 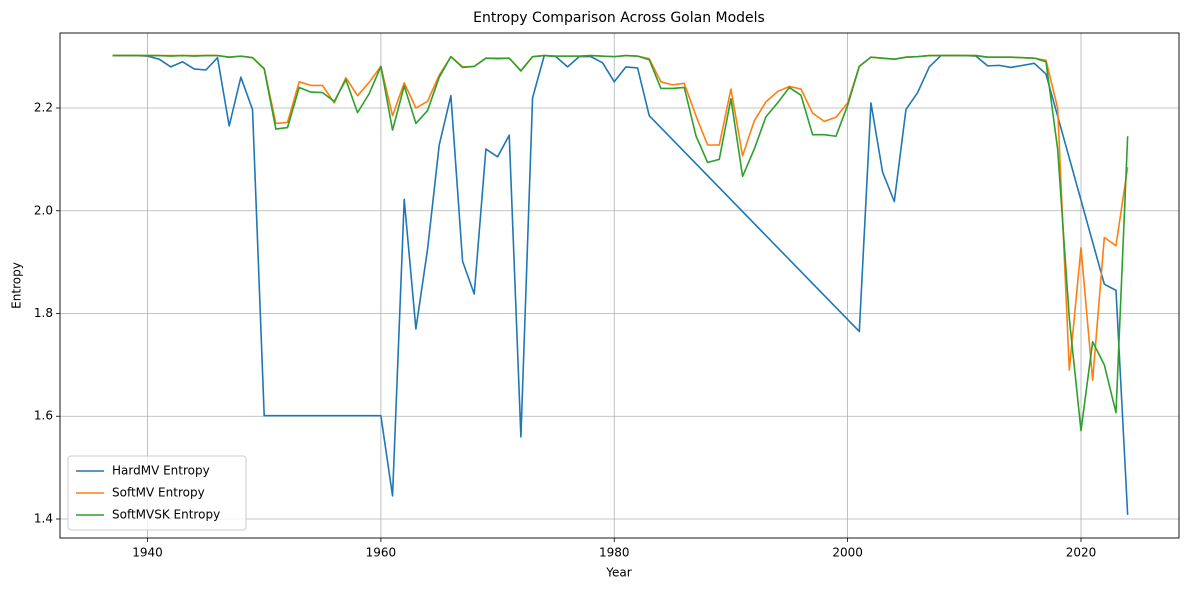 What do you see at coordinates (1081, 553) in the screenshot?
I see `x-tick-label: 2020` at bounding box center [1081, 553].